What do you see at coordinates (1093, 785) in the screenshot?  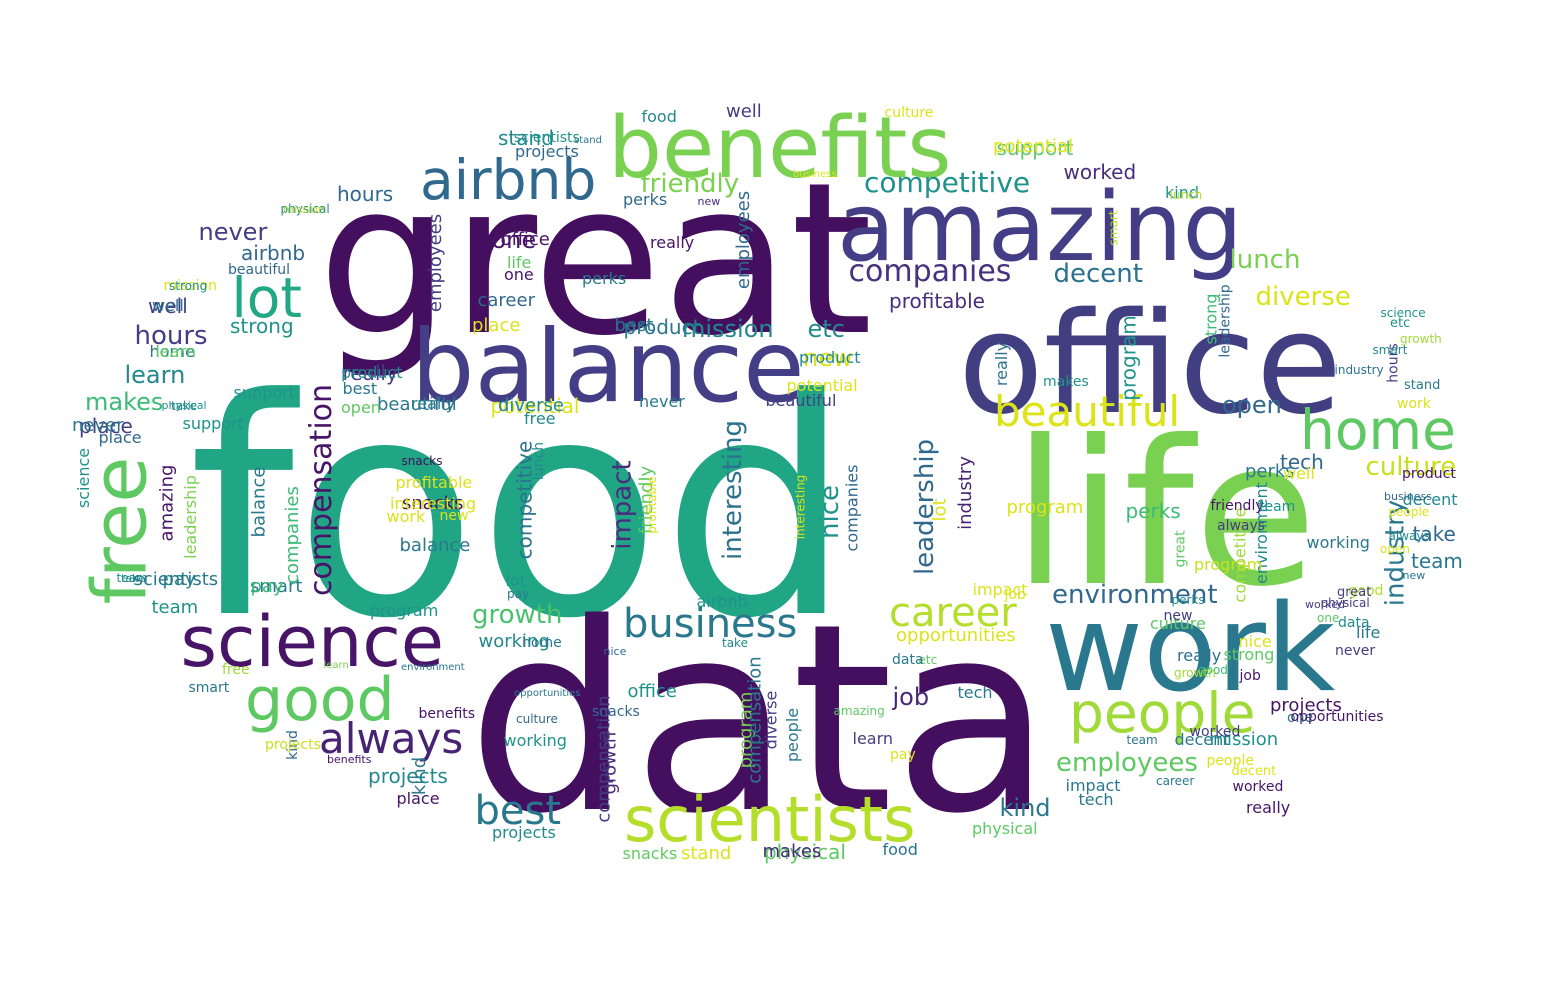 I see `word-impact: impact` at bounding box center [1093, 785].